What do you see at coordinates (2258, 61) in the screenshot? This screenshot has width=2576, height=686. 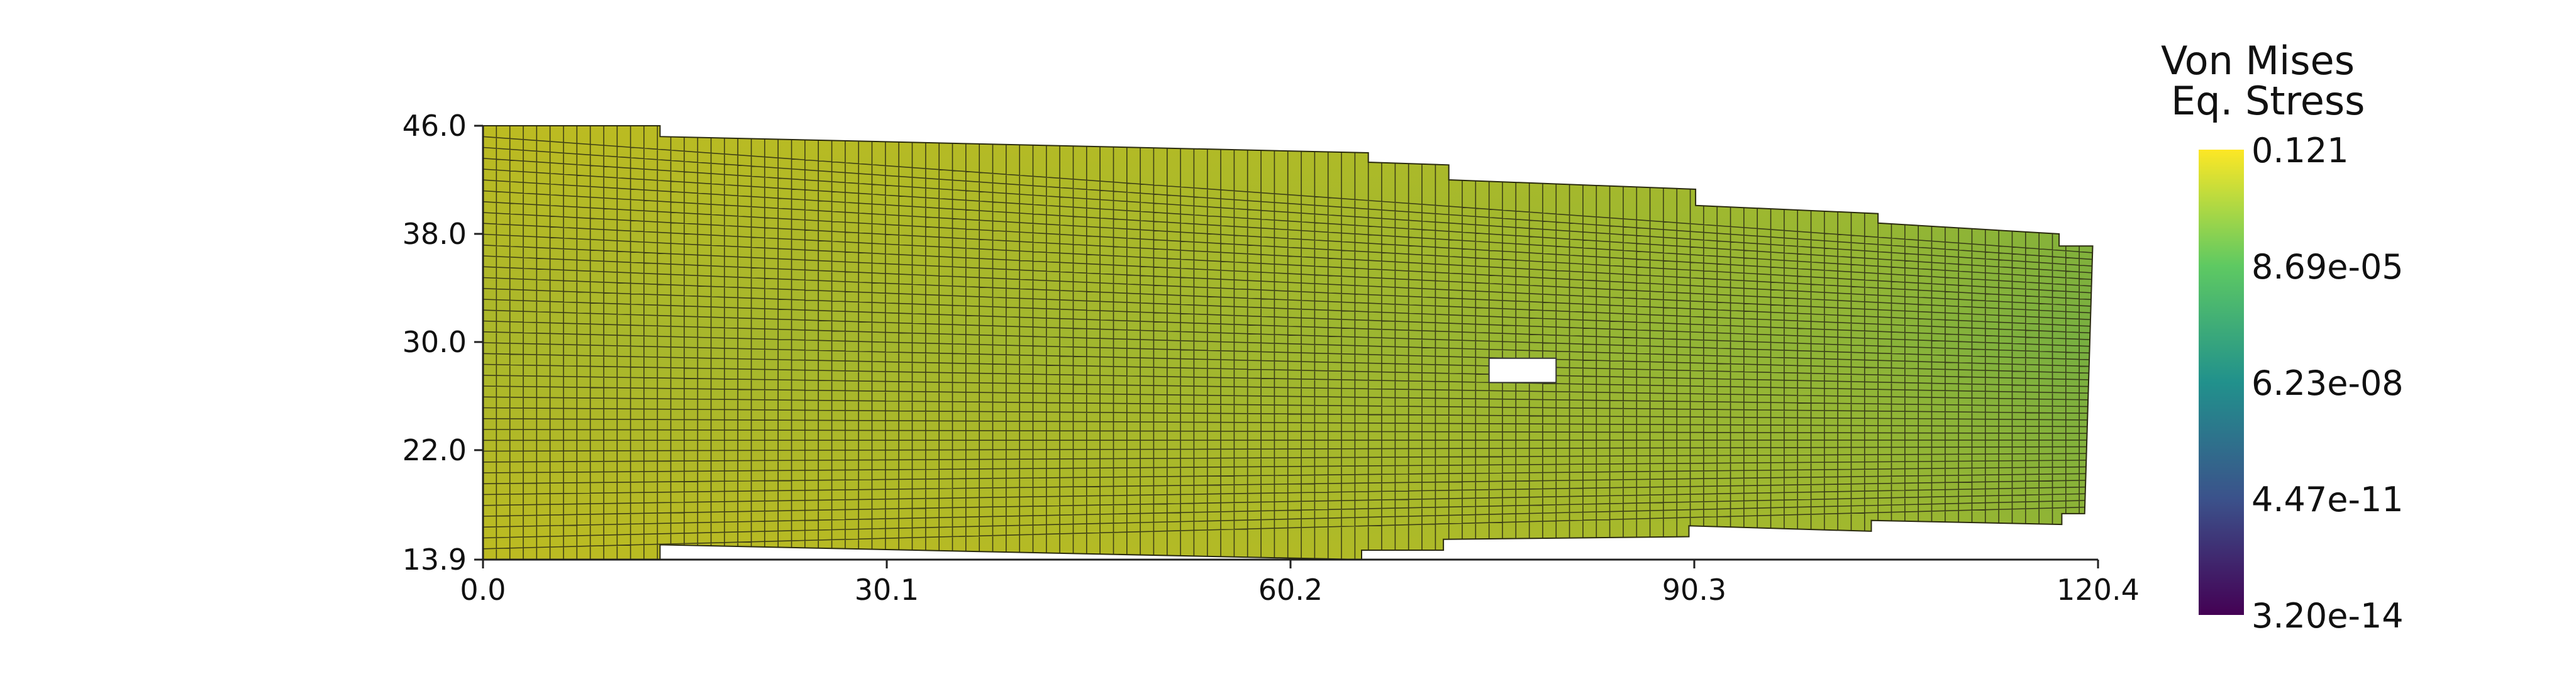 I see `colorbar-title-line-1: Von Mises` at bounding box center [2258, 61].